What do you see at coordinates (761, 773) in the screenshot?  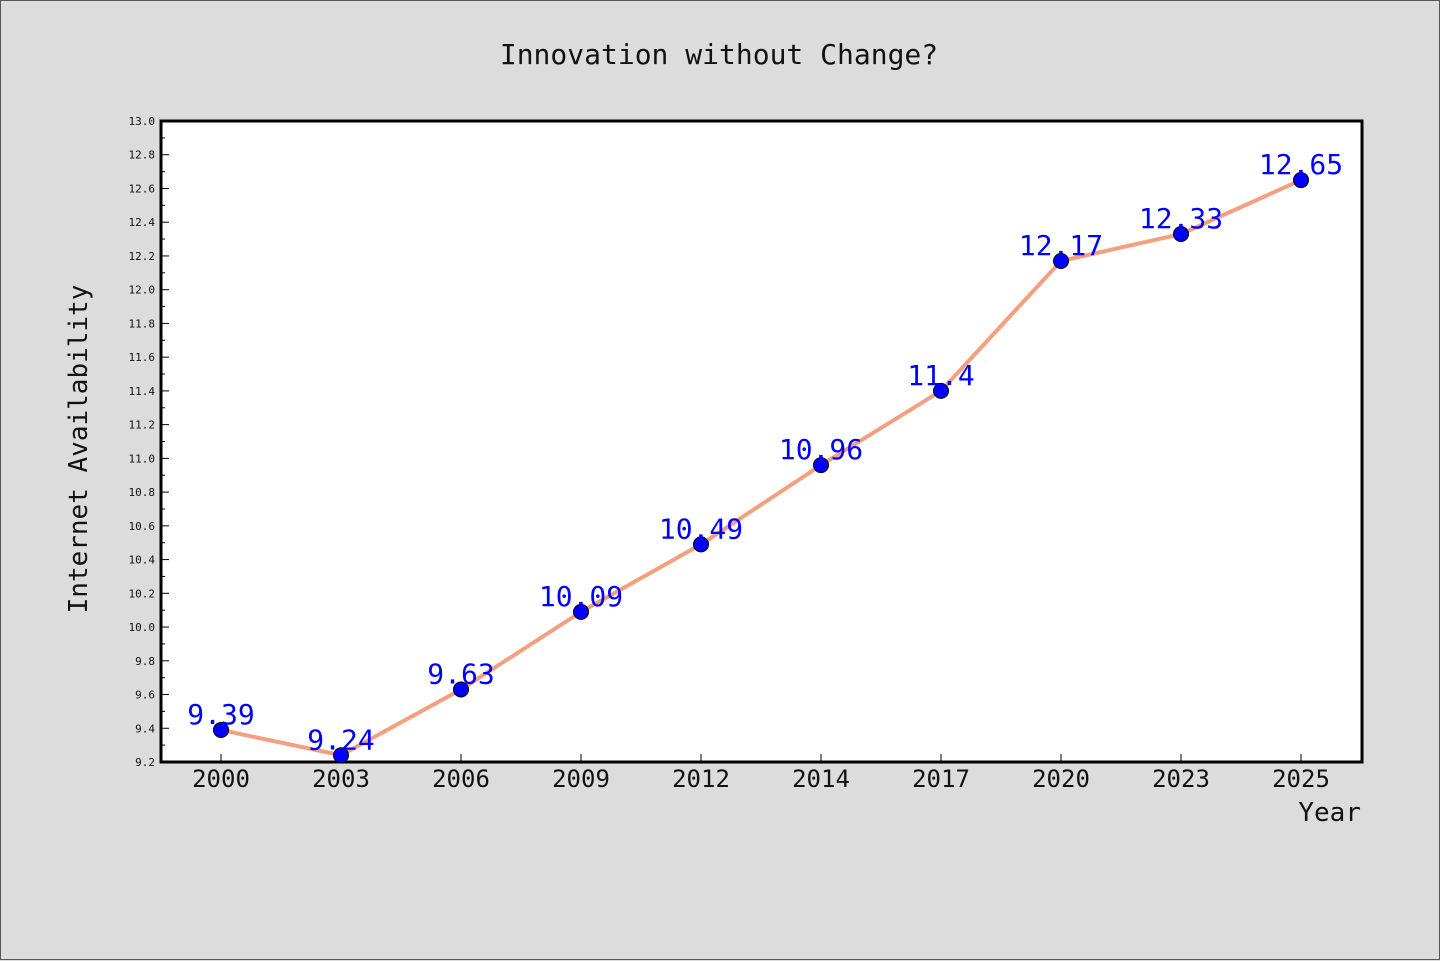 I see `x-axis-ticks: 2000 2003 2006 2009 2012 2014 2017 2020 2023 2025` at bounding box center [761, 773].